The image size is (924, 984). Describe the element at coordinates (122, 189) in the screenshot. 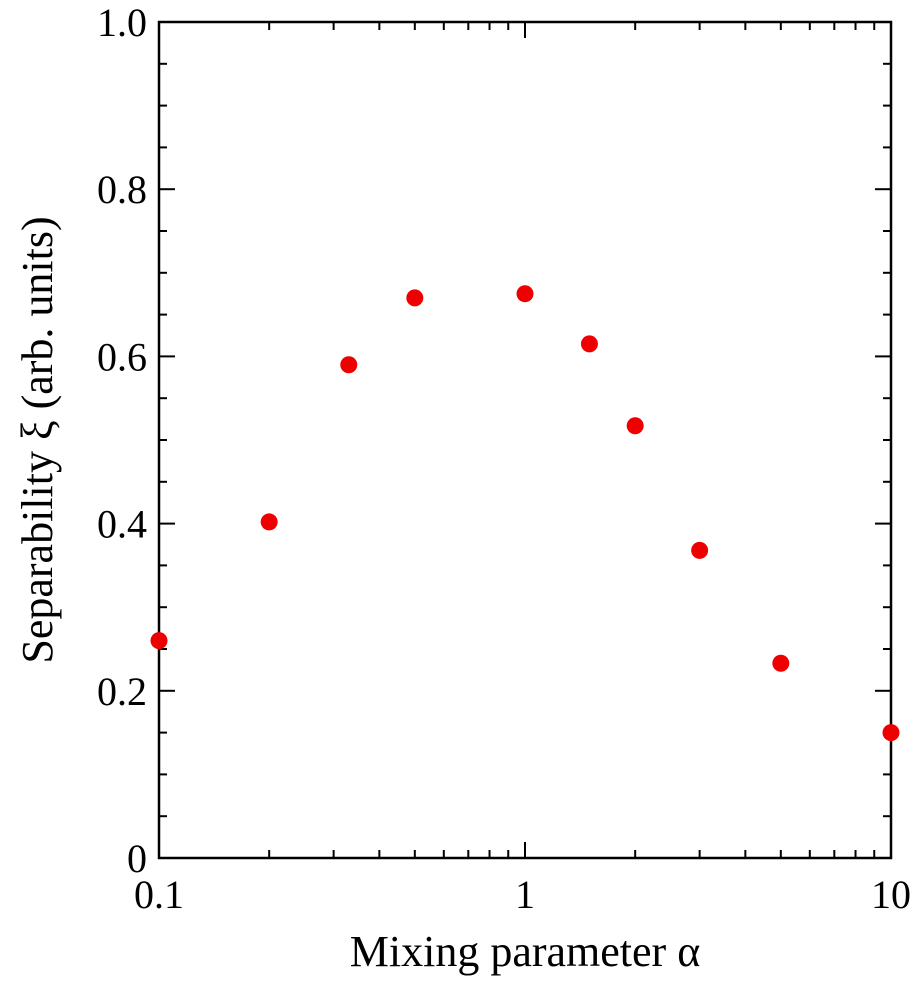

I see `y-tick-label: 0.8` at that location.